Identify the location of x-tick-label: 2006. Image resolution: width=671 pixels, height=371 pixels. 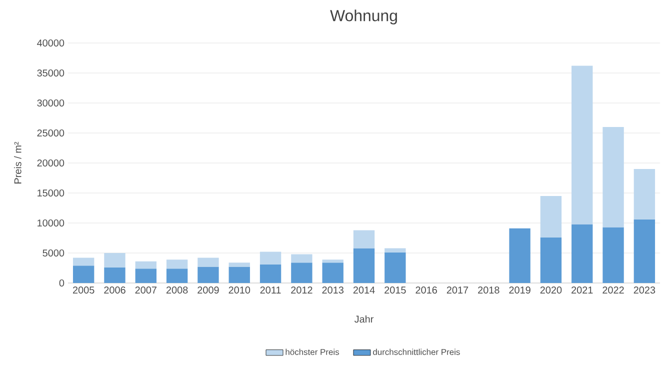
(115, 290).